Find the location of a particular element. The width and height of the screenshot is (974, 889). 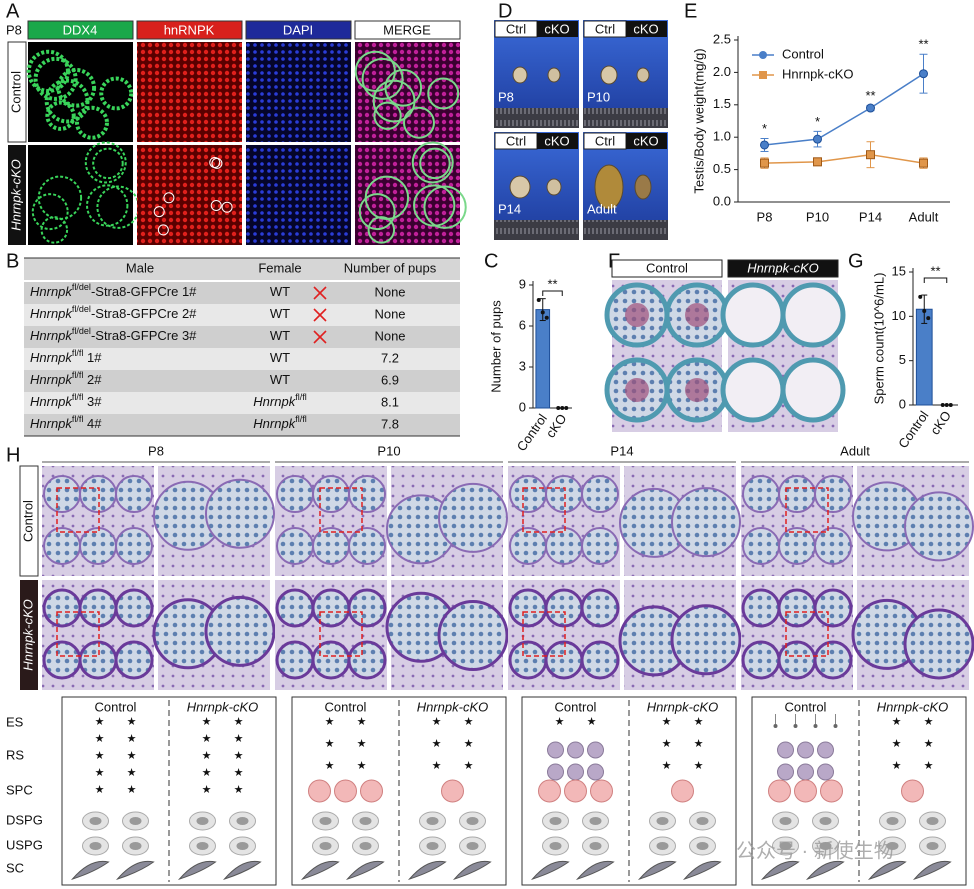

column-label: Control is located at coordinates (667, 267).